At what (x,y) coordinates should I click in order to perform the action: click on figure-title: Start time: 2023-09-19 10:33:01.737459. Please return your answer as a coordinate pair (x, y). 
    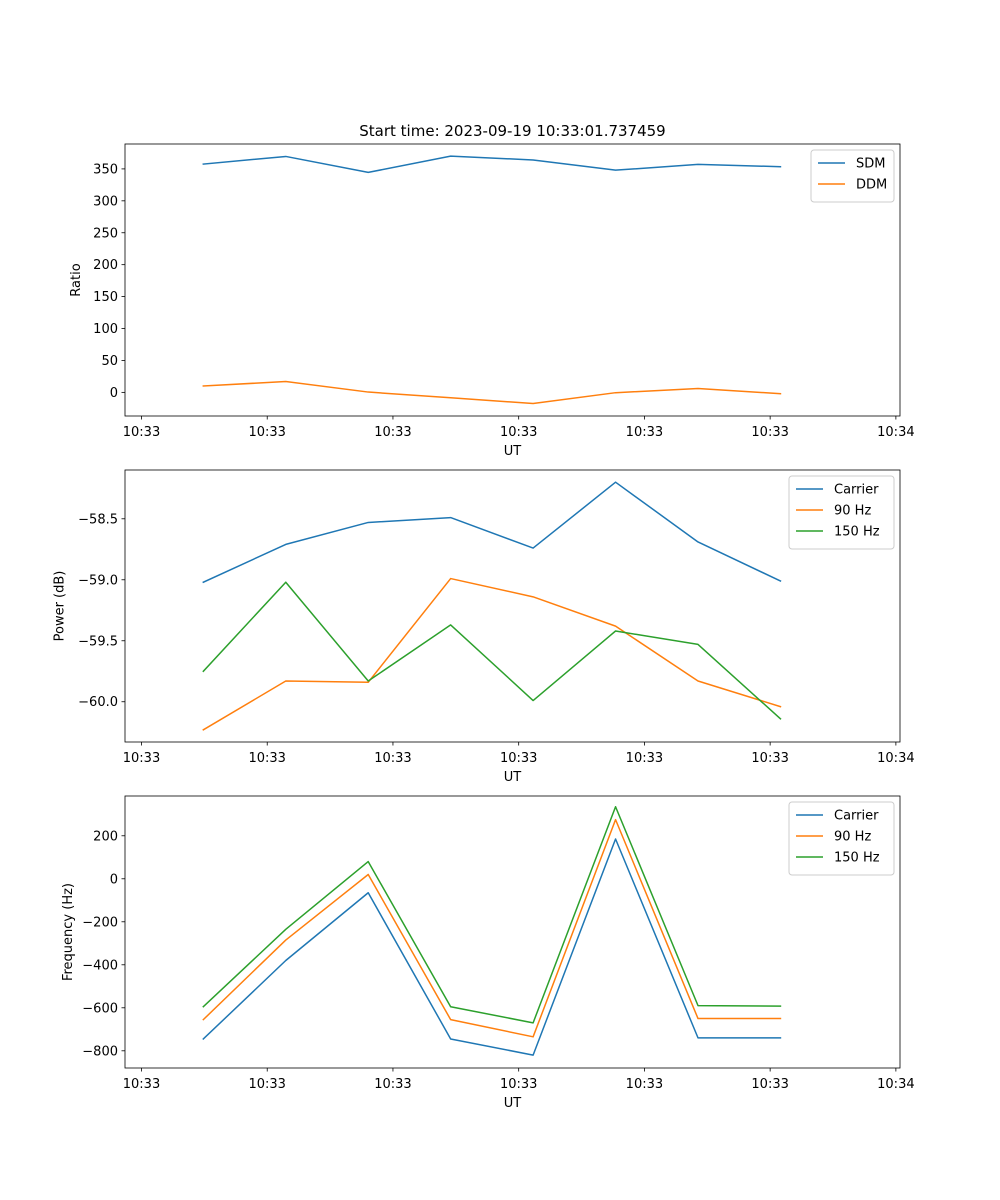
    Looking at the image, I should click on (512, 131).